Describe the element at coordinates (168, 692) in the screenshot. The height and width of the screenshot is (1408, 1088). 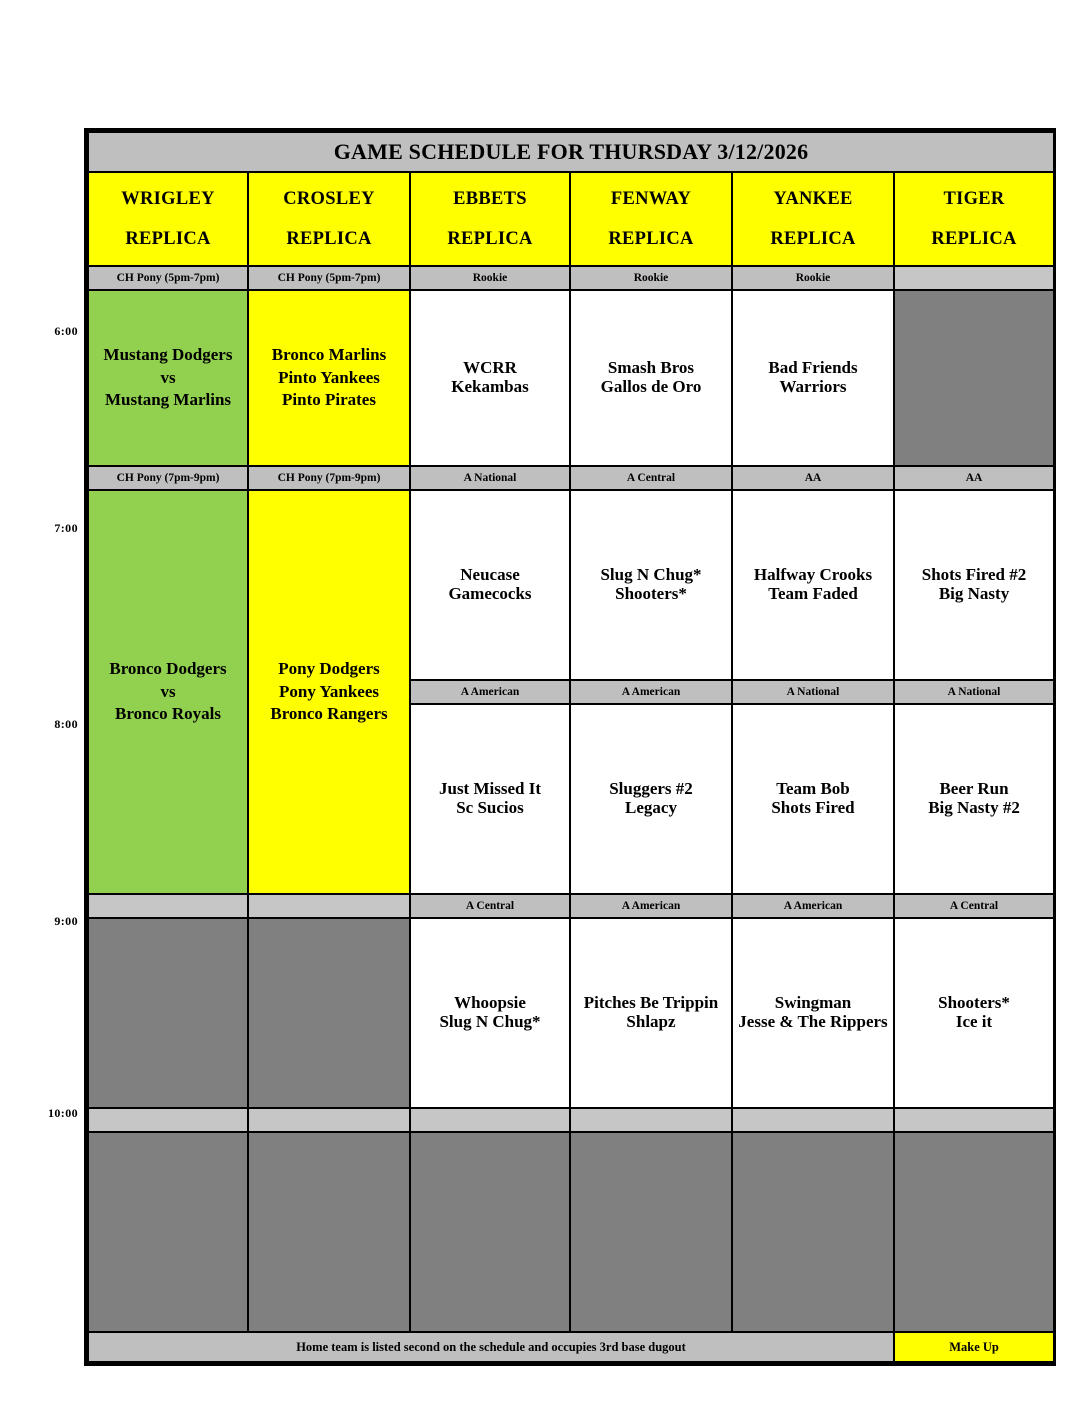
I see `matchup-cell-wrigley-7-8: Bronco Dodgers vs Bronco Royals` at that location.